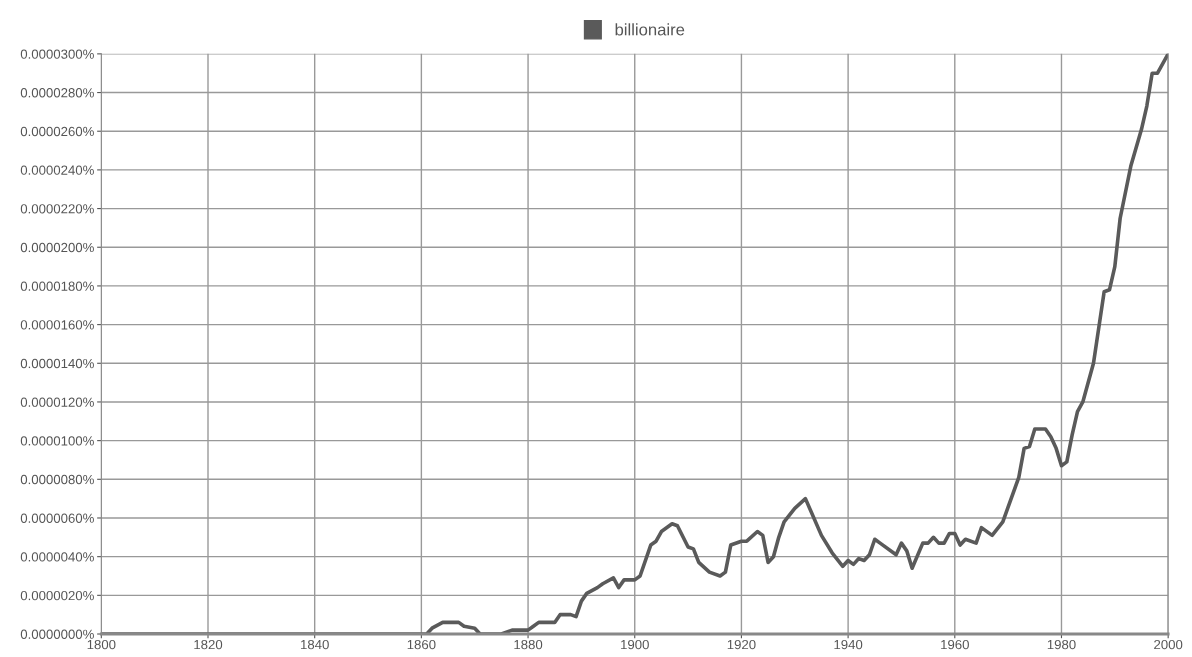 This screenshot has height=657, width=1192. I want to click on y-tick-label: 0.0000240%, so click(57, 170).